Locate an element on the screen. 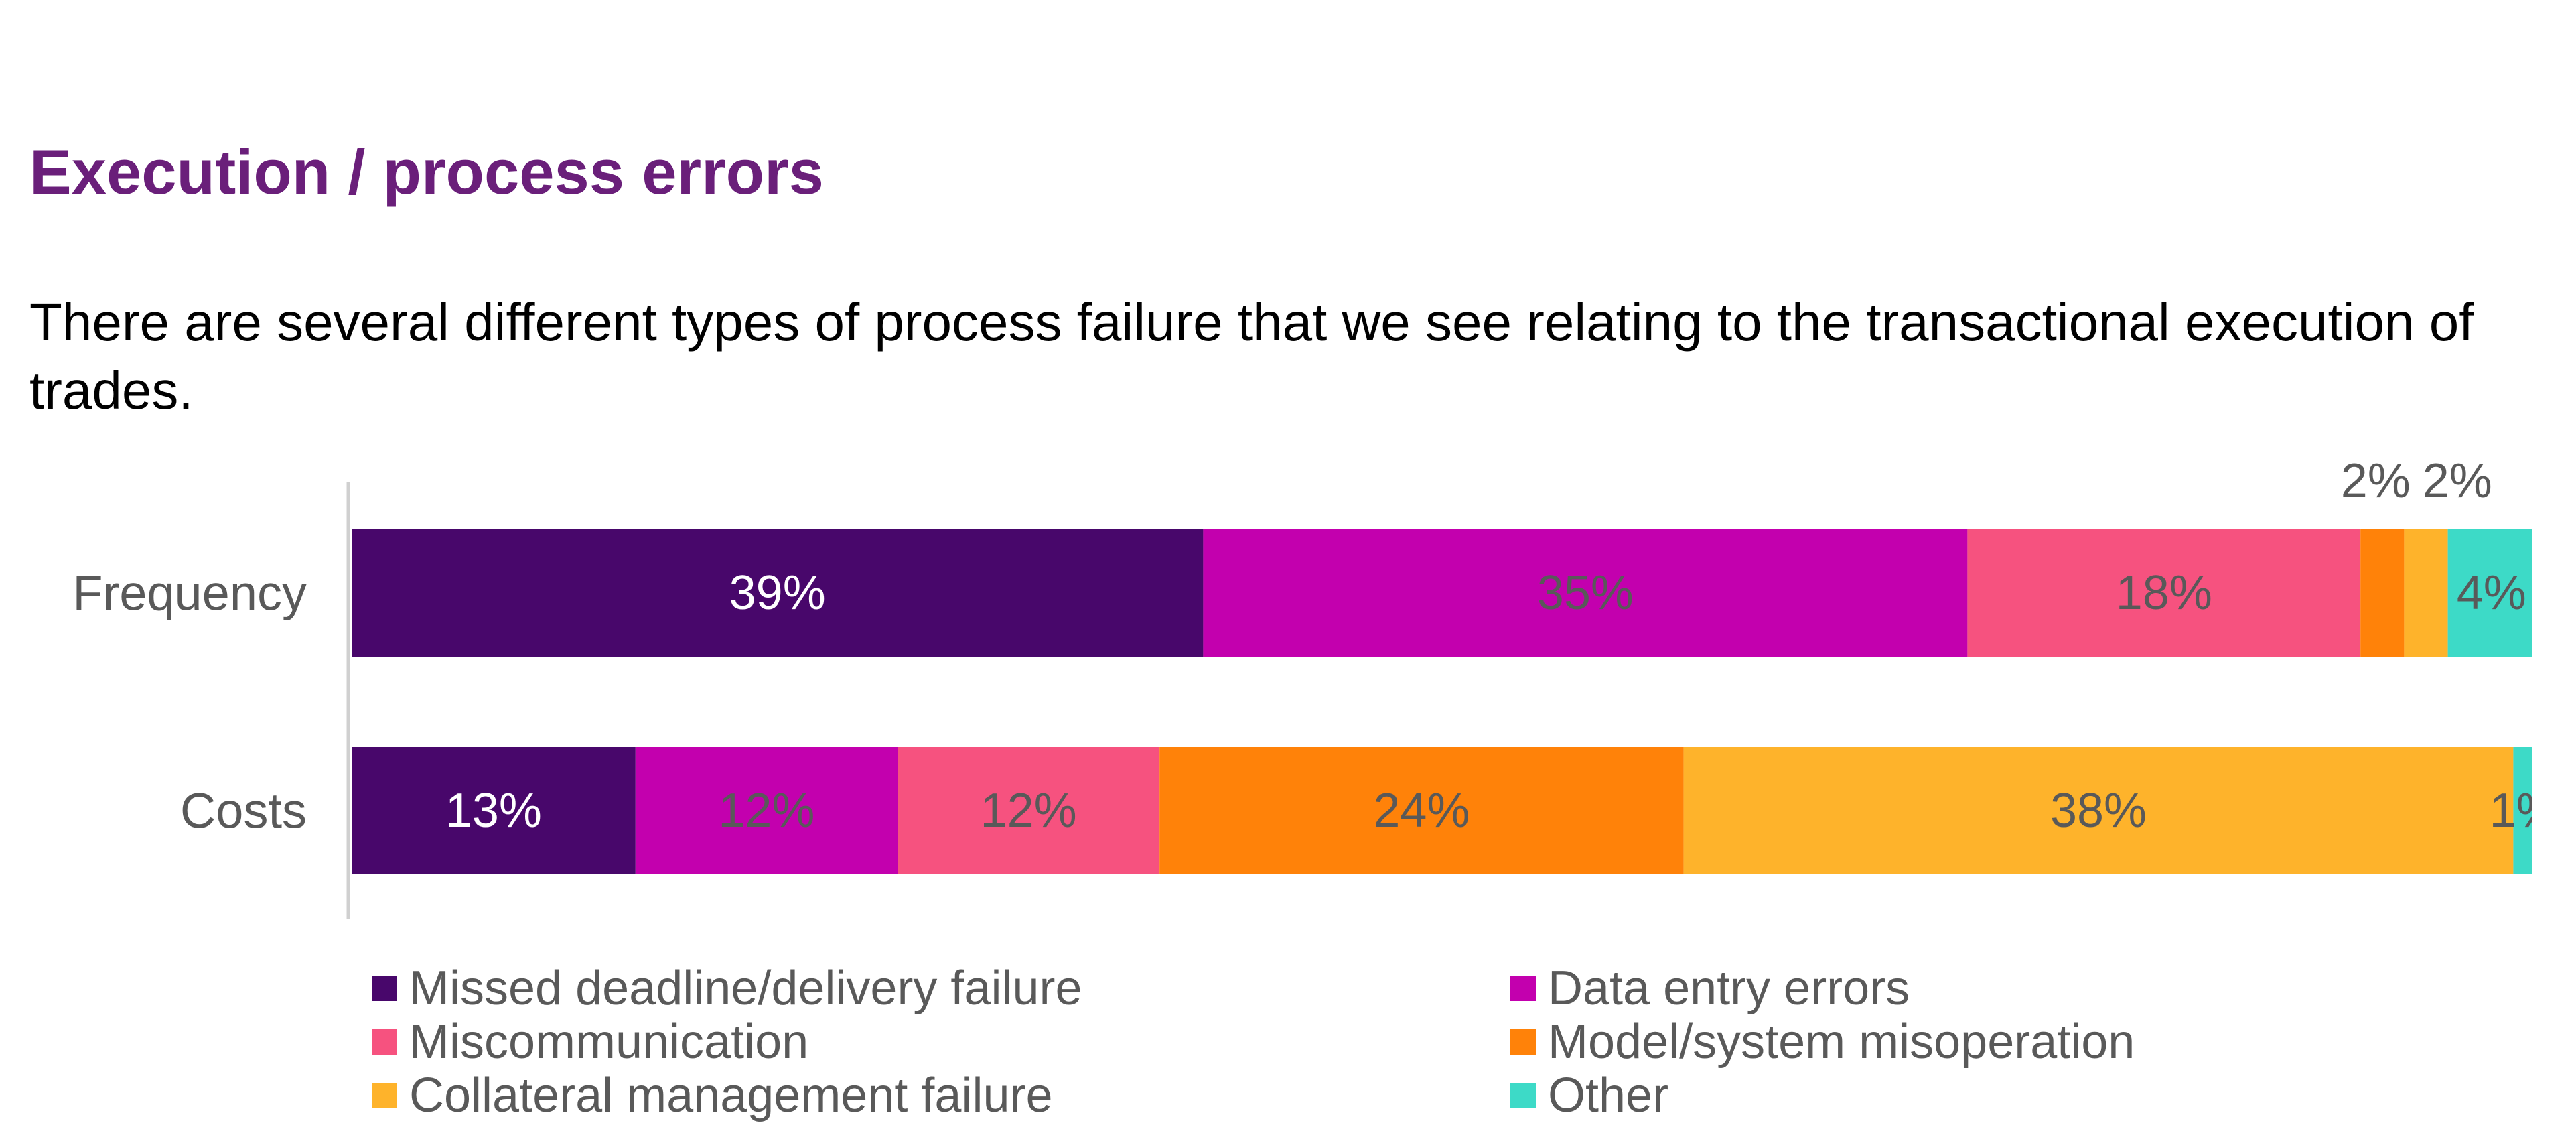 This screenshot has height=1123, width=2576. legend-label: Missed deadline/delivery failure is located at coordinates (745, 988).